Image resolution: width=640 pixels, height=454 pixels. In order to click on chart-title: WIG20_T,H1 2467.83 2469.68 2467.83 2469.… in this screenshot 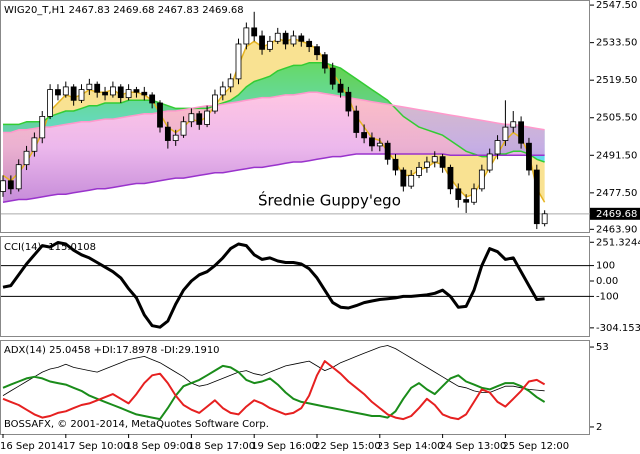, I will do `click(124, 10)`.